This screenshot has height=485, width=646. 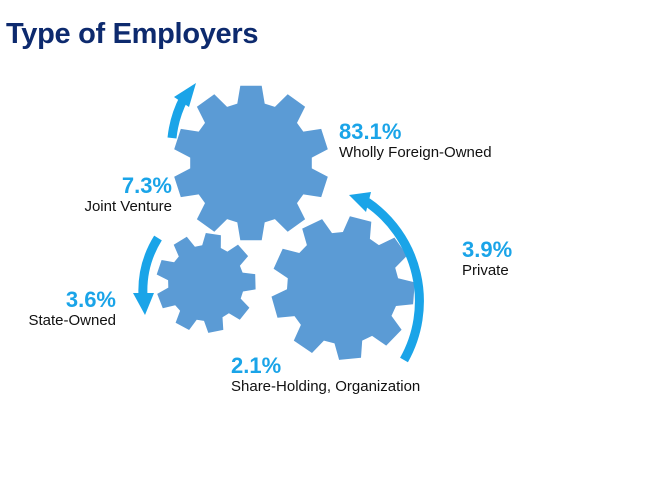 I want to click on percent-value: 83.1%, so click(x=370, y=131).